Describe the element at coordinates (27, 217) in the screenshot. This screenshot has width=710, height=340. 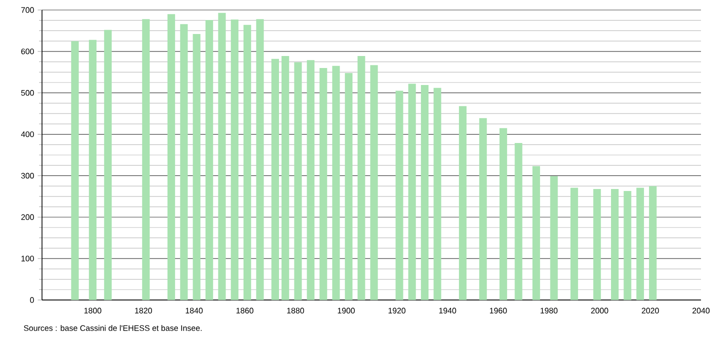
I see `y-tick-label: 200` at that location.